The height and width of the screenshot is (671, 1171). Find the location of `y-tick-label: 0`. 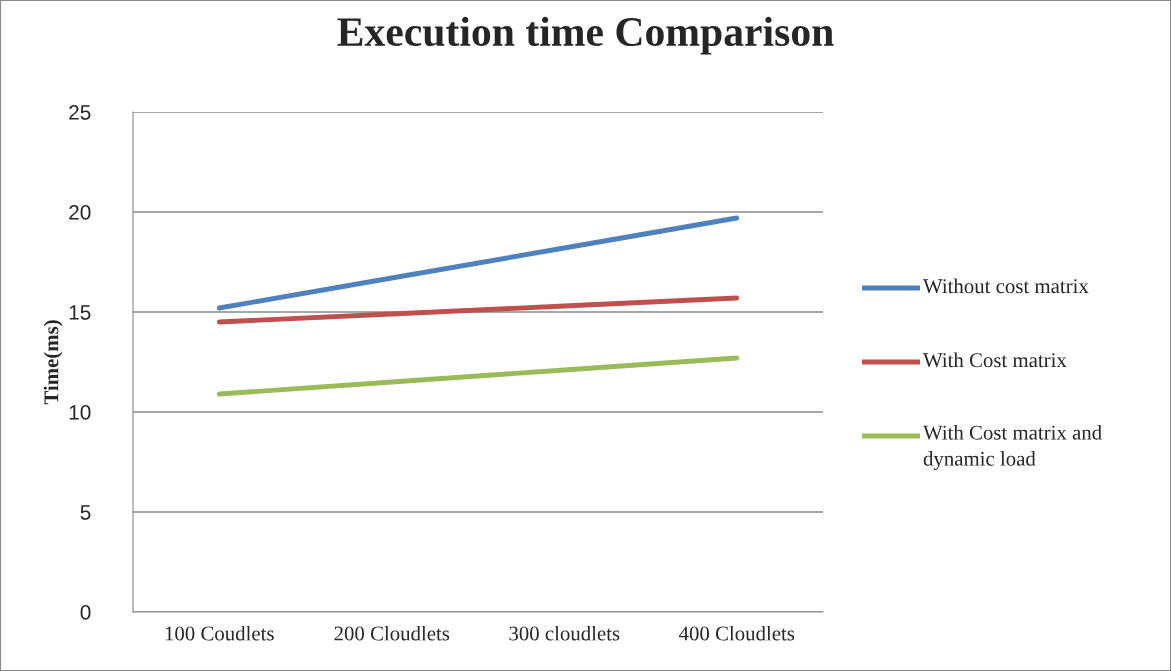

y-tick-label: 0 is located at coordinates (85, 612).